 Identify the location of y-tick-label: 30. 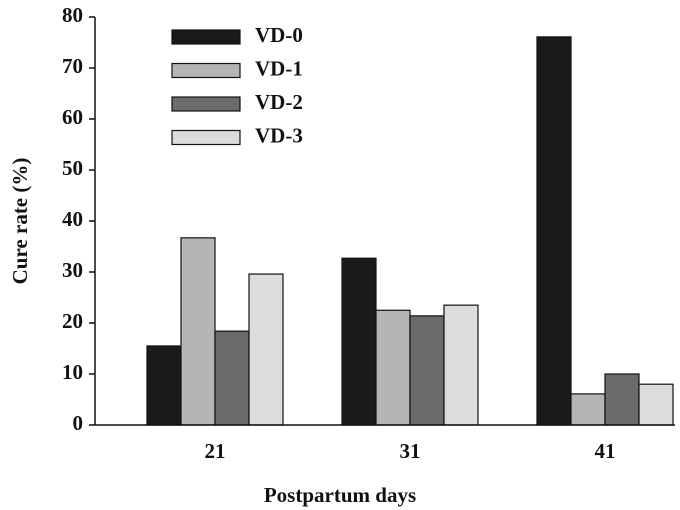
(72, 270).